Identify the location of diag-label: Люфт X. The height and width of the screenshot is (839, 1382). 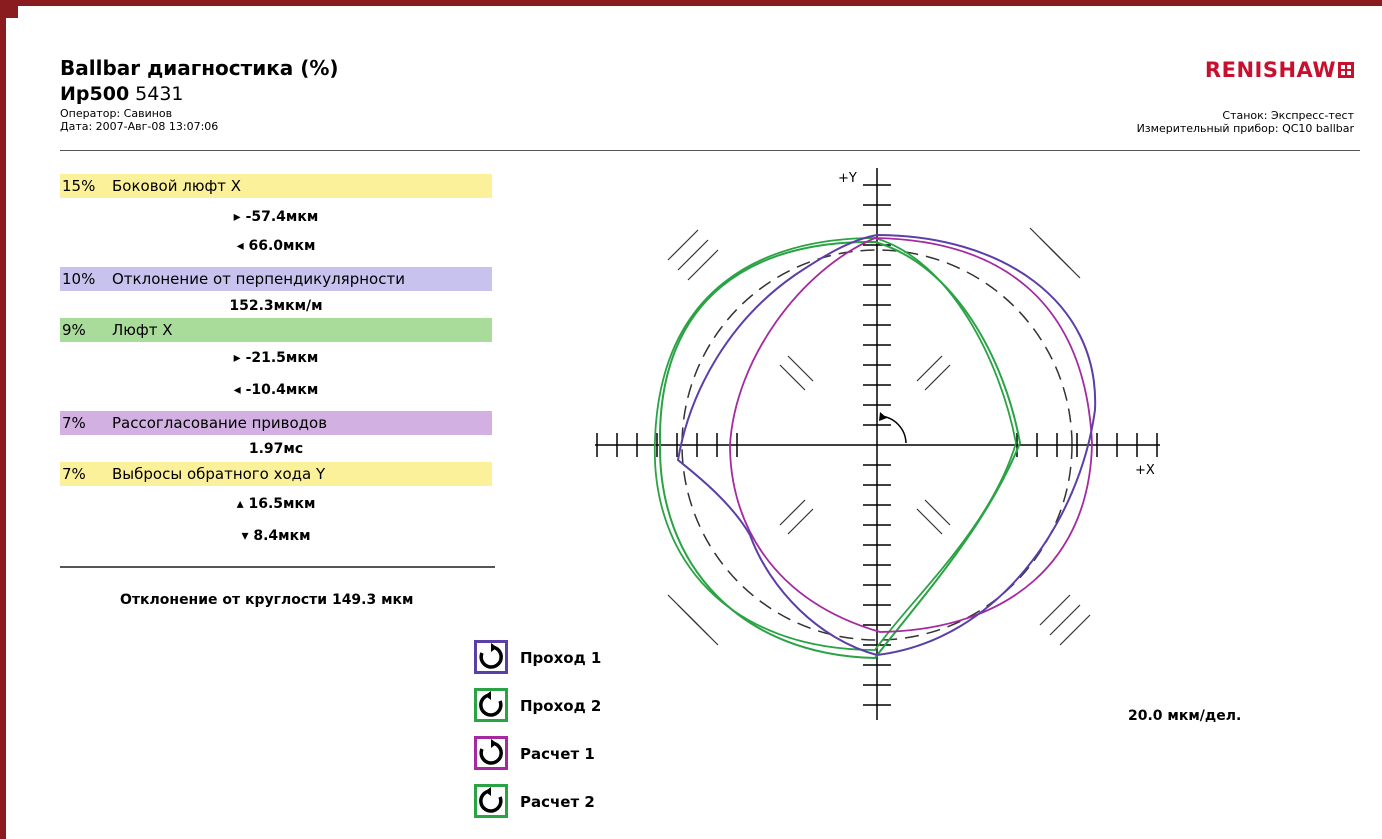
(142, 330).